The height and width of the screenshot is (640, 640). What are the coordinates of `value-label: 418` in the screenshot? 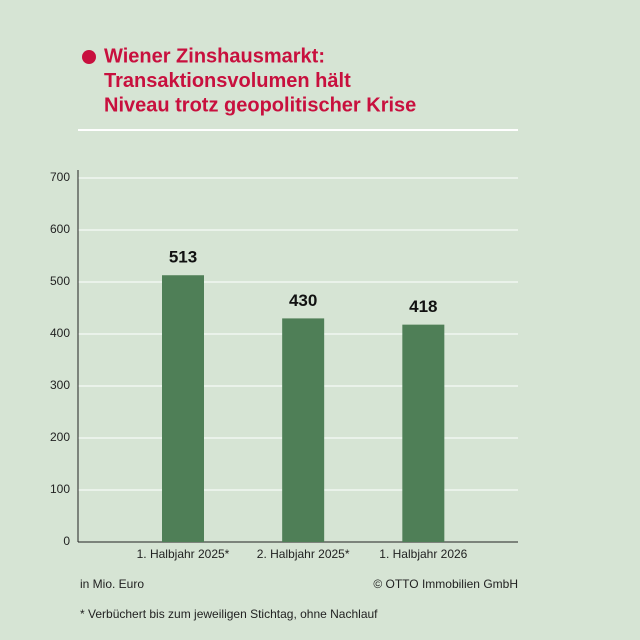 It's located at (423, 306).